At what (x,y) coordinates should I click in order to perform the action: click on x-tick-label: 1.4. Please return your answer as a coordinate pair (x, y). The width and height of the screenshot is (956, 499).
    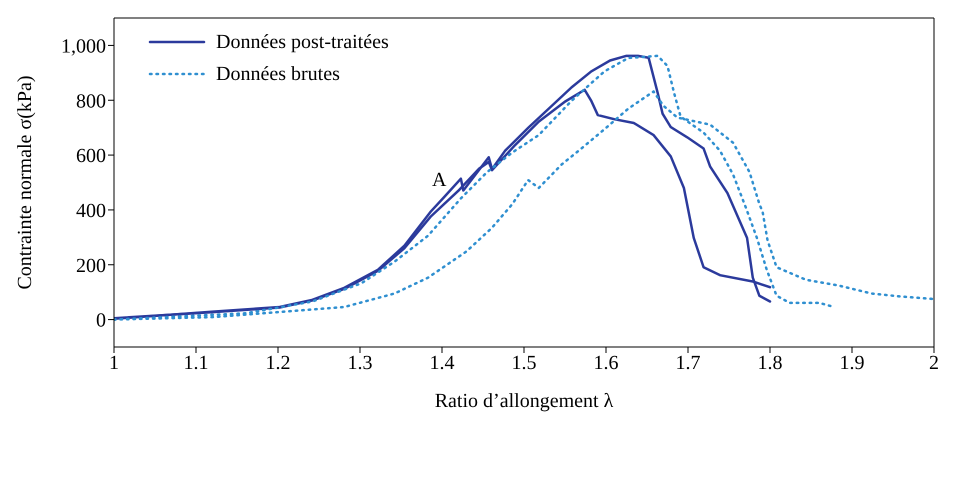
    Looking at the image, I should click on (442, 363).